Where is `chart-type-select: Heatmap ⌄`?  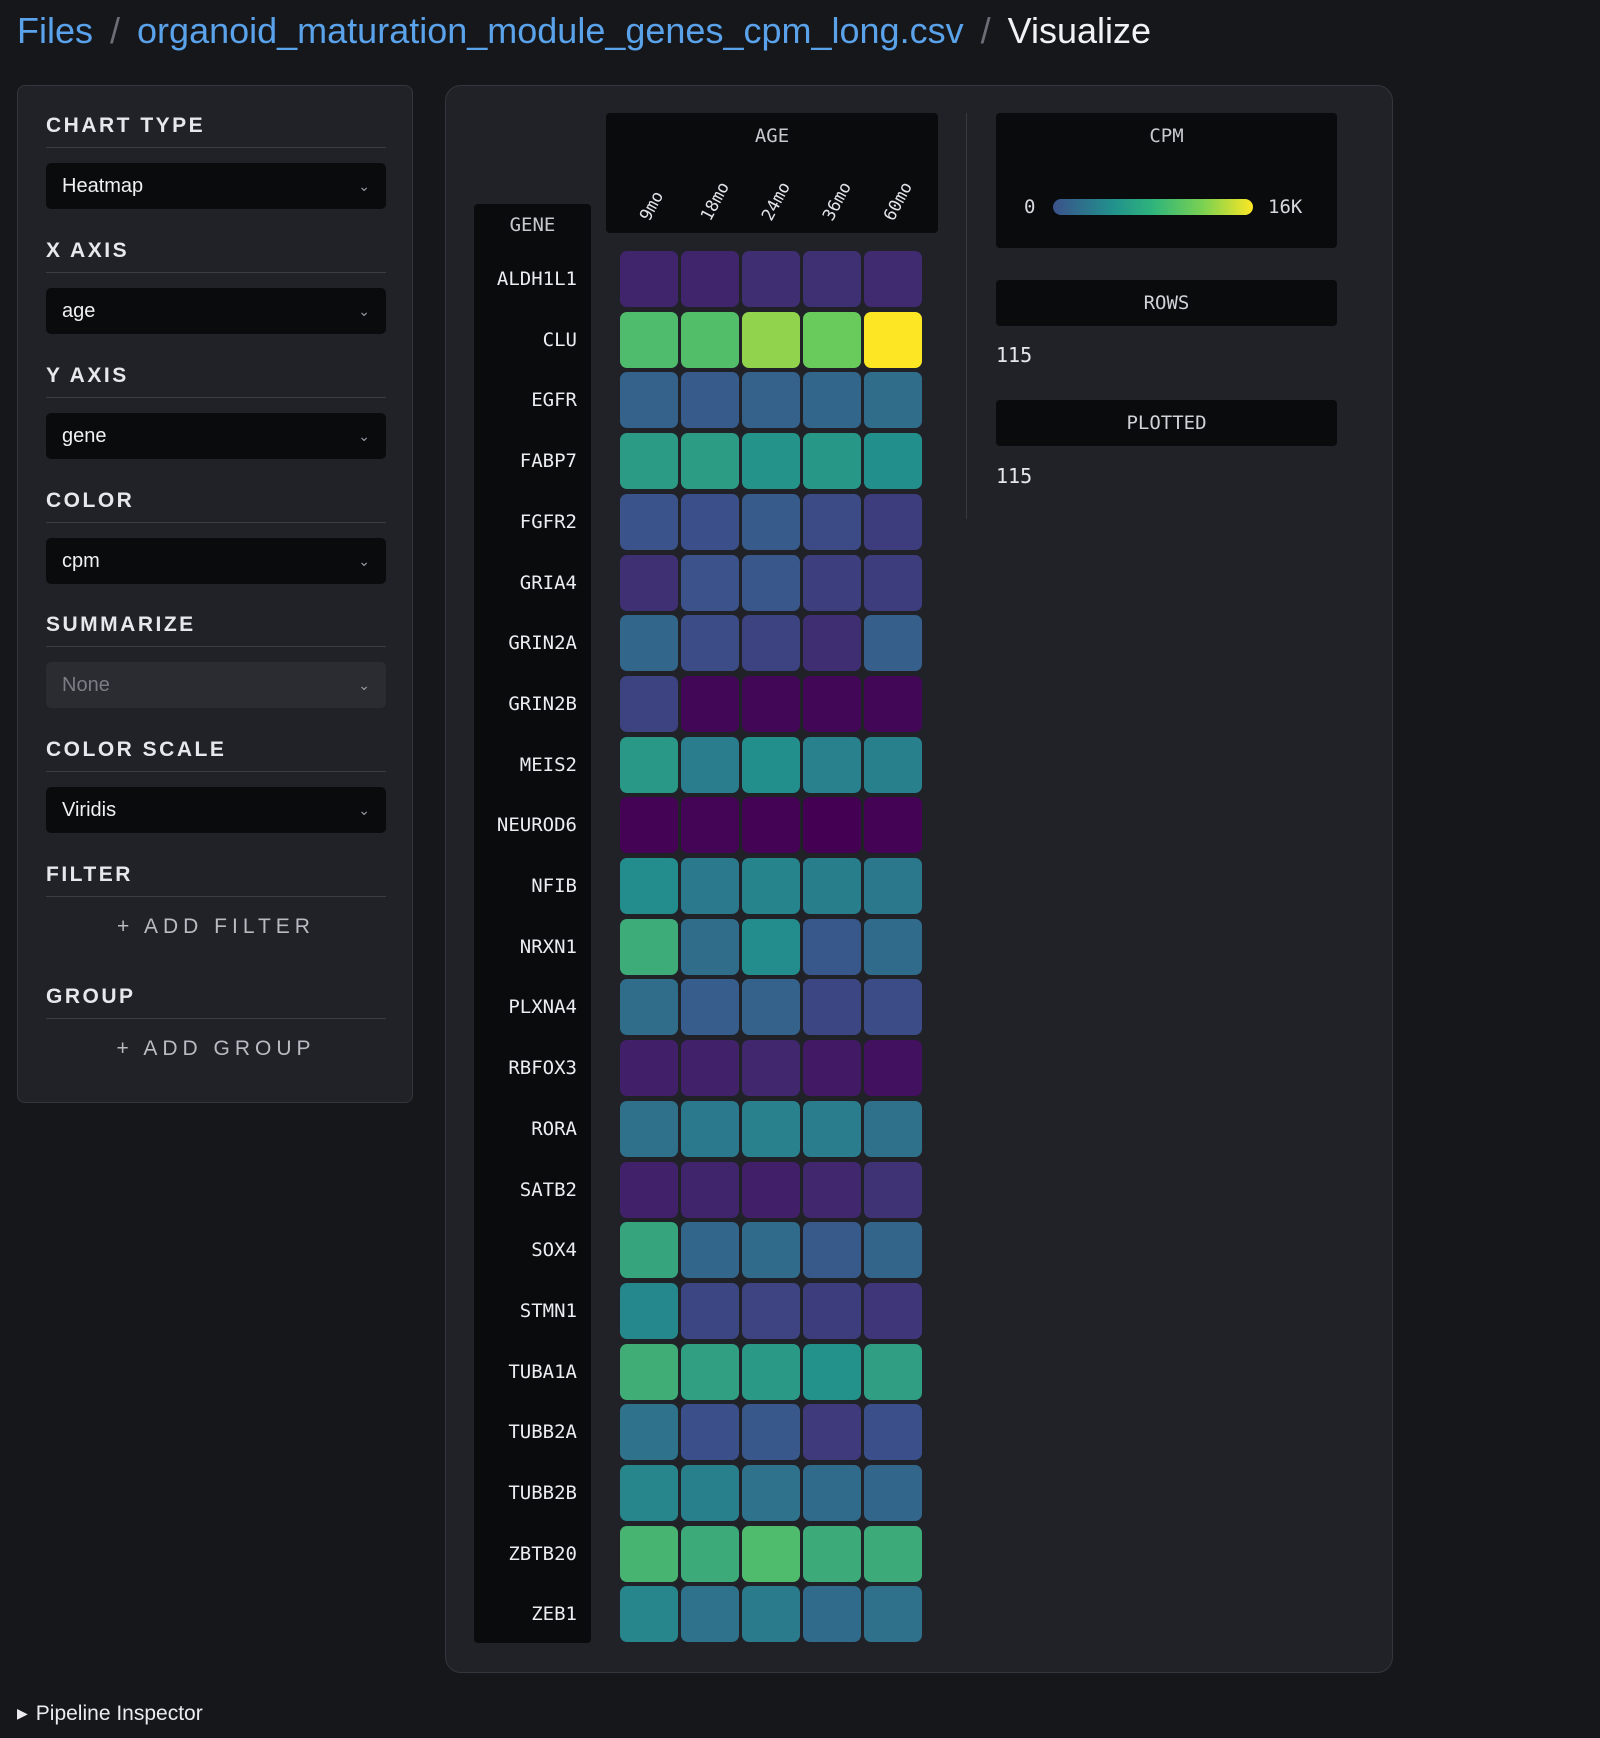
chart-type-select: Heatmap ⌄ is located at coordinates (216, 186).